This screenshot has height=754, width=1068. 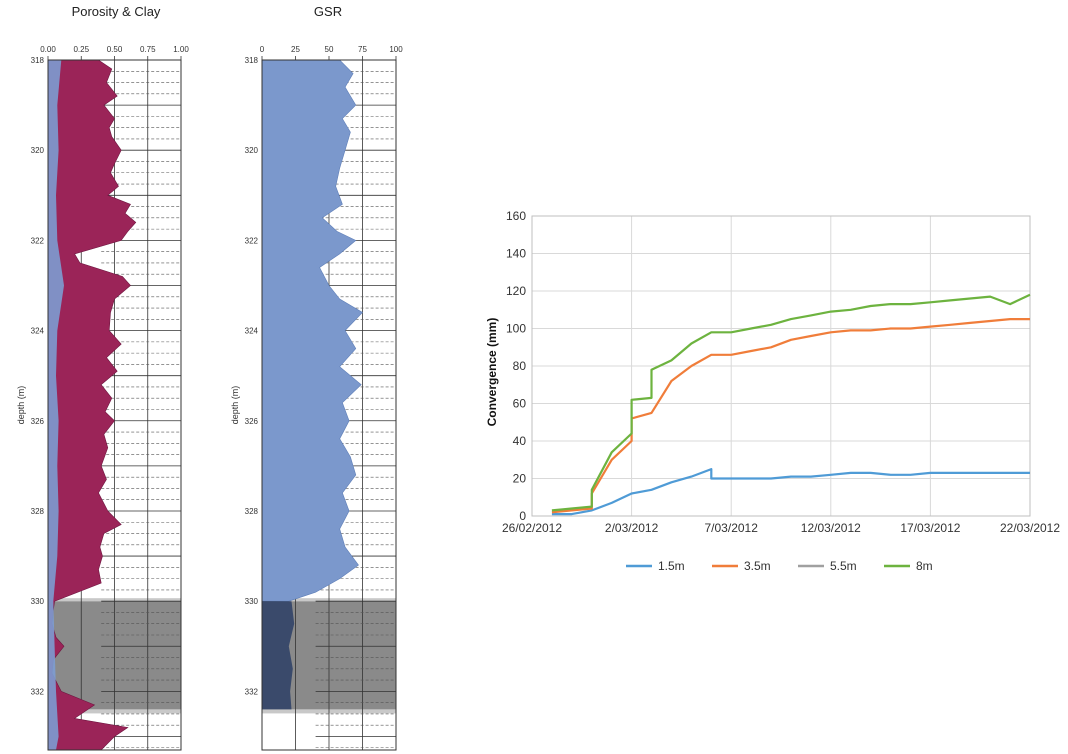 What do you see at coordinates (328, 11) in the screenshot?
I see `gsr-title: GSR` at bounding box center [328, 11].